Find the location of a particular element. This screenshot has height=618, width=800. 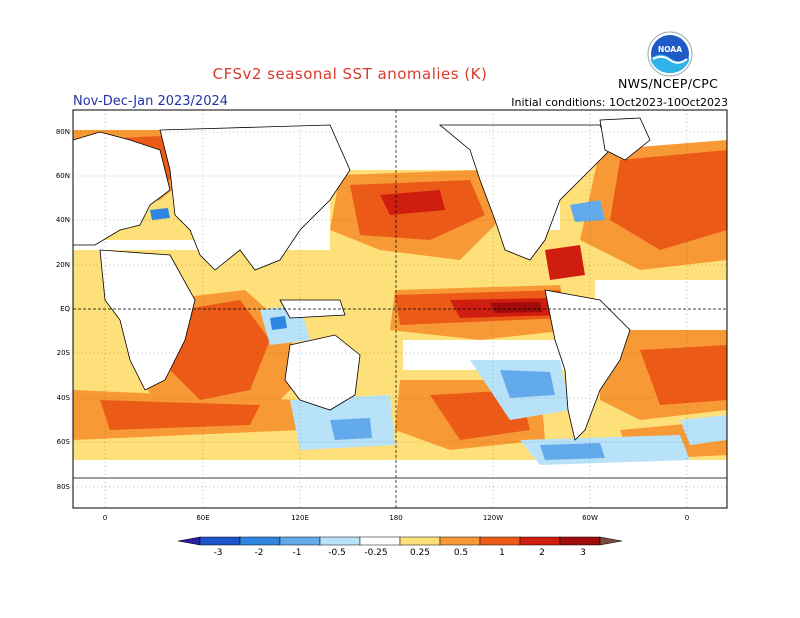

lon-label-60w: 60W is located at coordinates (590, 518).